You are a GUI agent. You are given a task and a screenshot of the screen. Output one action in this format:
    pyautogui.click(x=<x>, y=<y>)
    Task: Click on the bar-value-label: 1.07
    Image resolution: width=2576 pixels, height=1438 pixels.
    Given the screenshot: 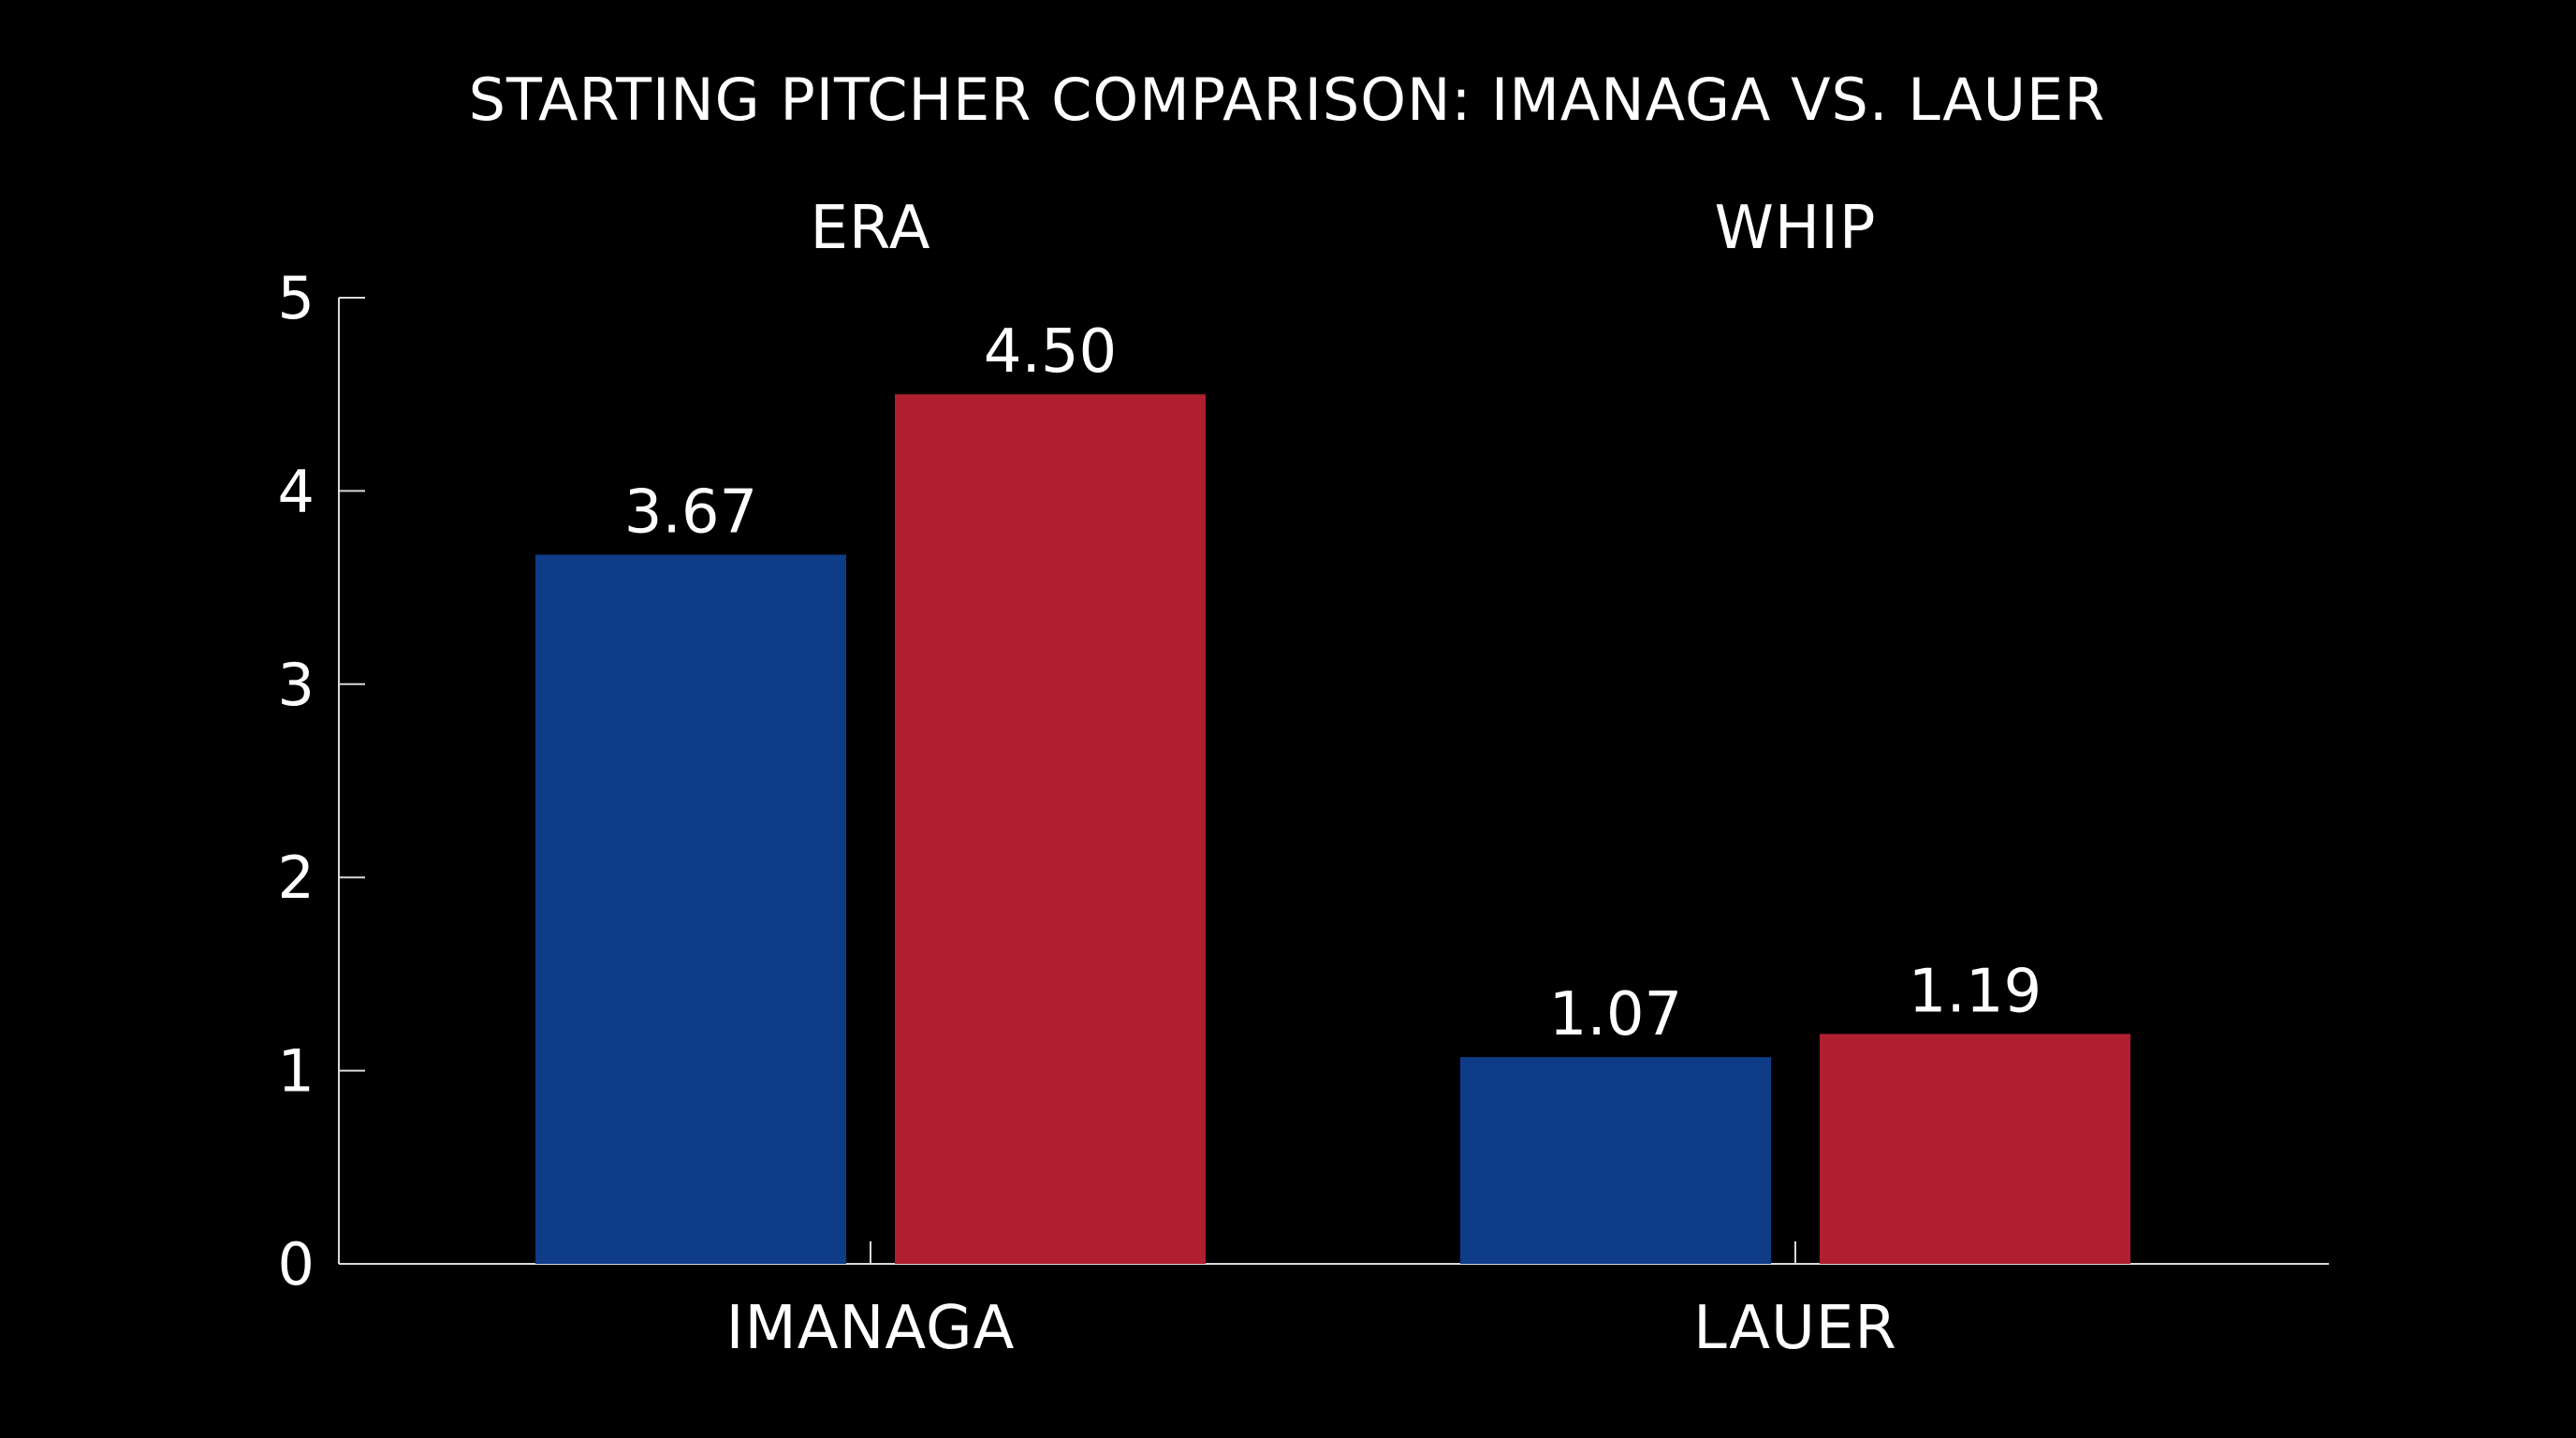 What is the action you would take?
    pyautogui.click(x=1616, y=1014)
    